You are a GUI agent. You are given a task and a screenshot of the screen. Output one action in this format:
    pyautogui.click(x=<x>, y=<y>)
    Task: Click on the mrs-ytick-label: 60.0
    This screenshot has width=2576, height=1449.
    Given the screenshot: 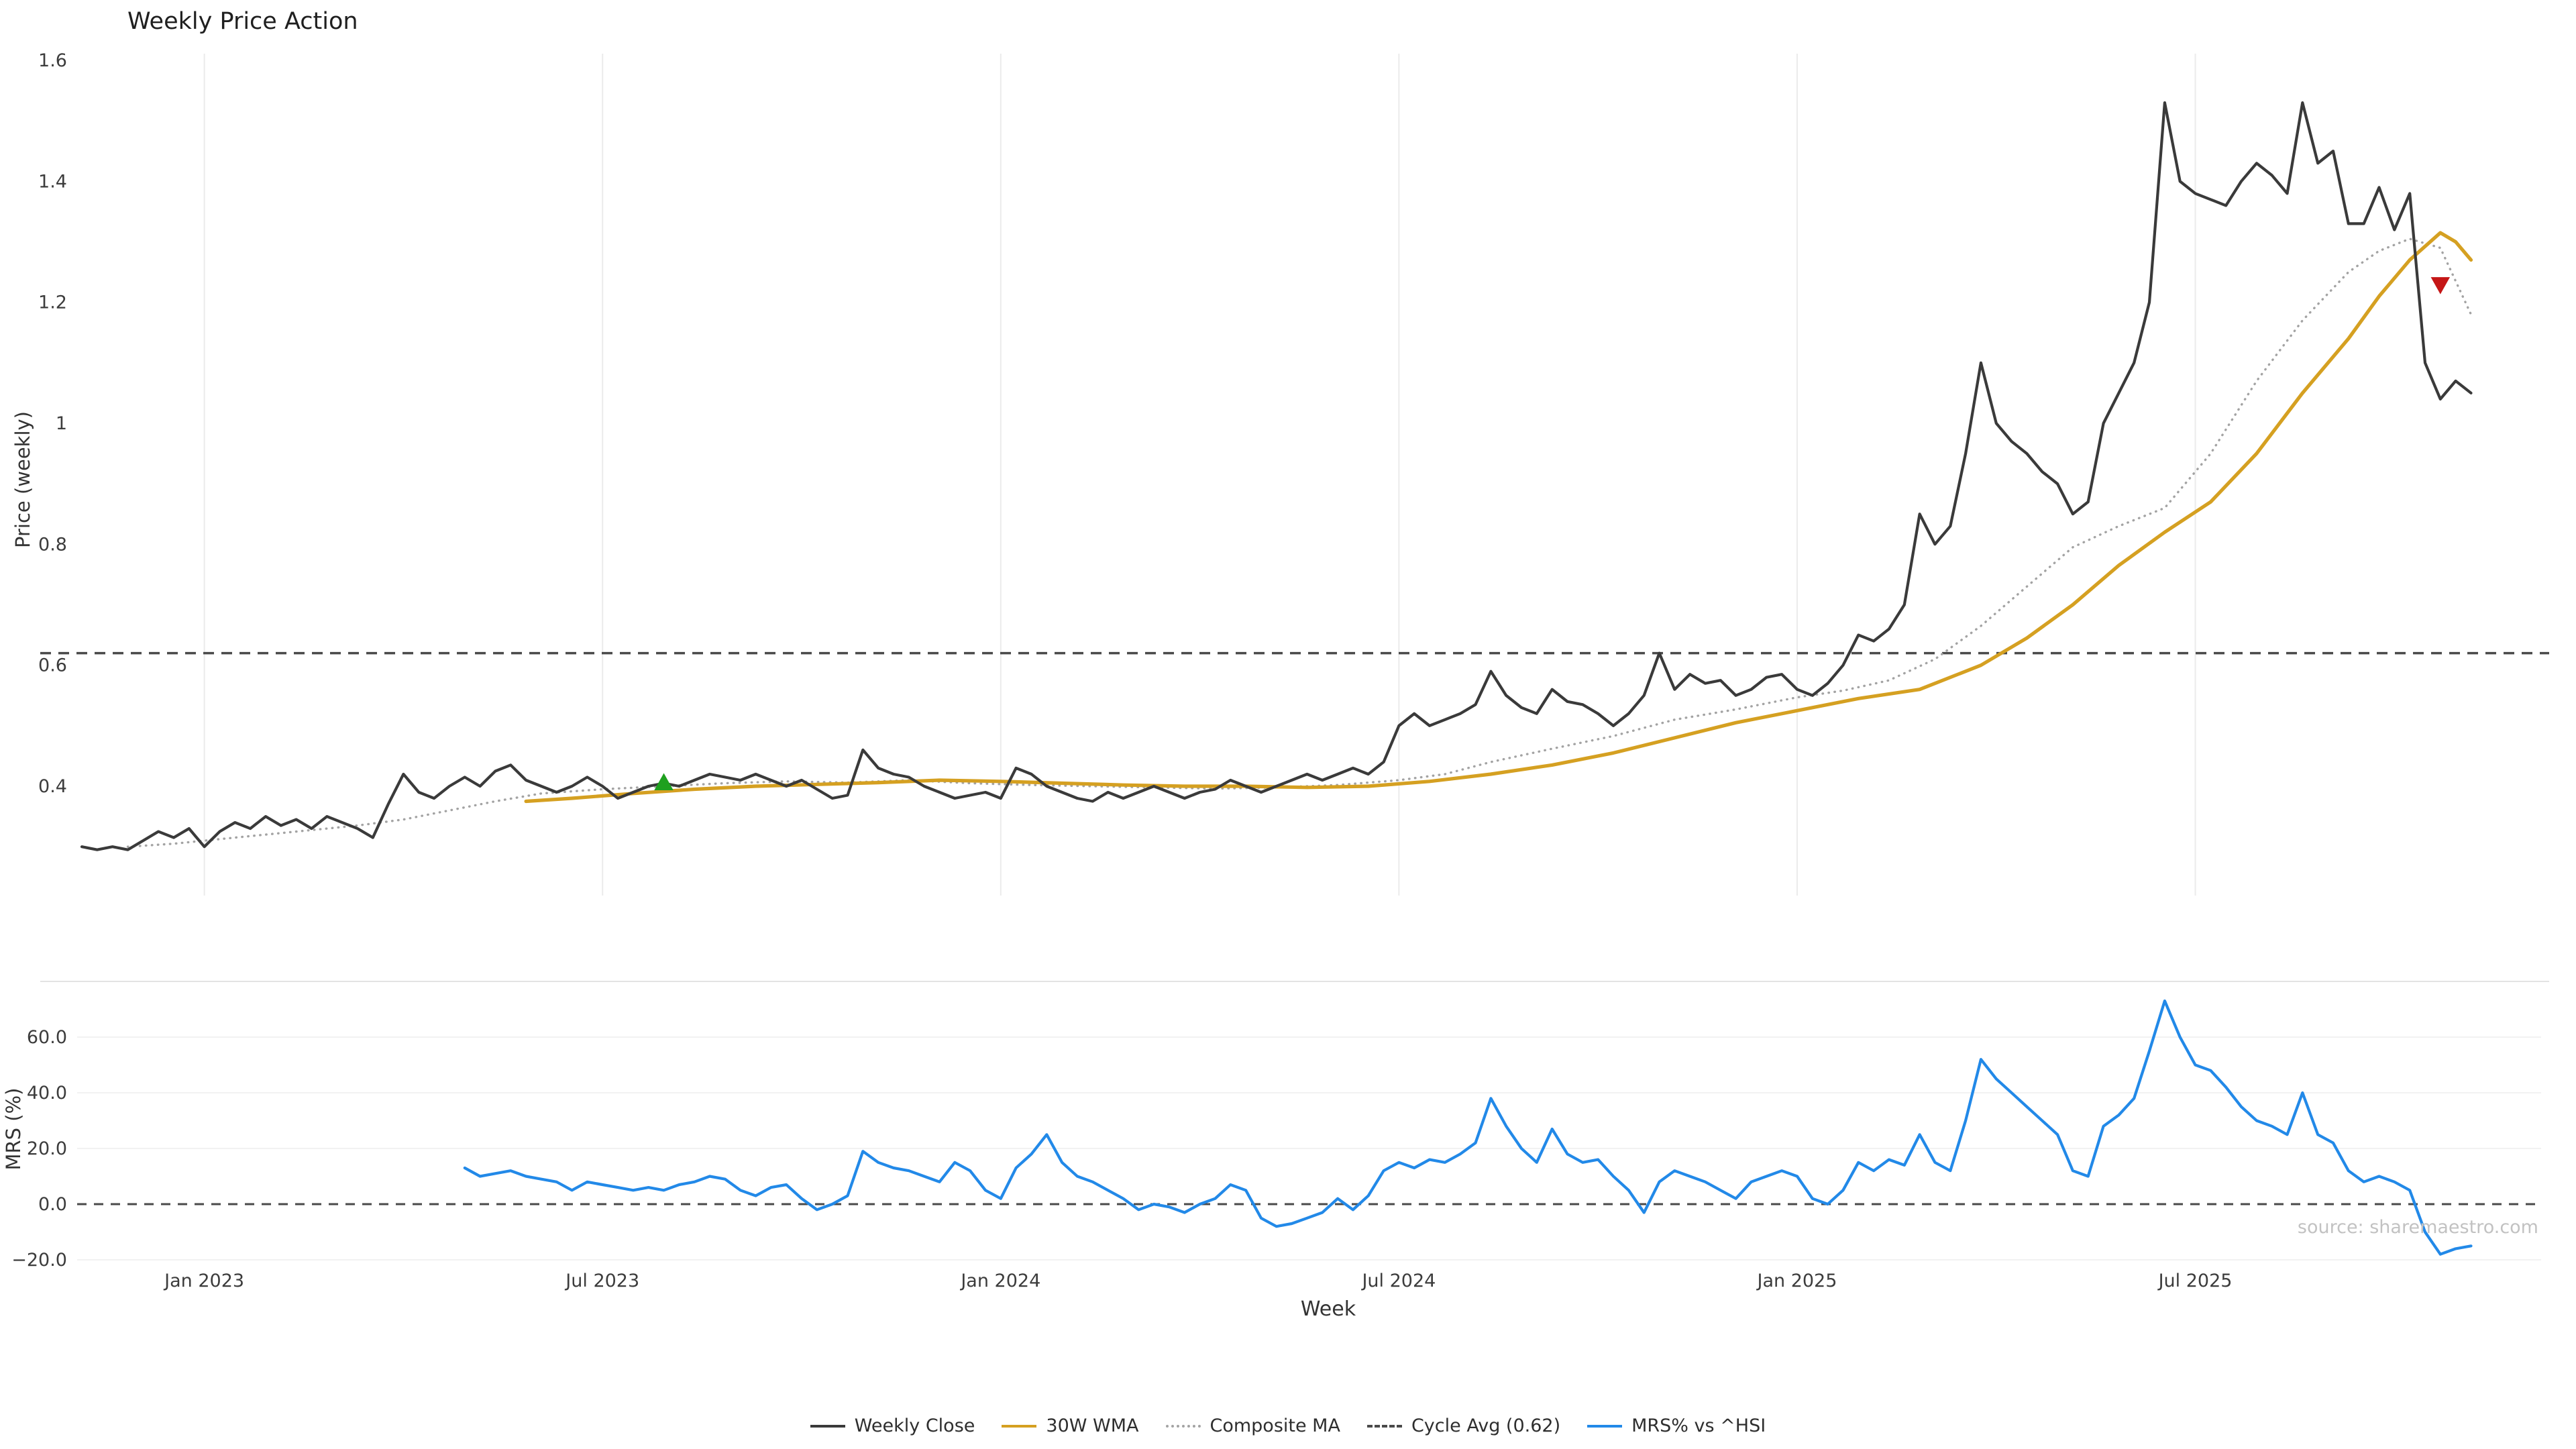 What is the action you would take?
    pyautogui.click(x=47, y=1037)
    